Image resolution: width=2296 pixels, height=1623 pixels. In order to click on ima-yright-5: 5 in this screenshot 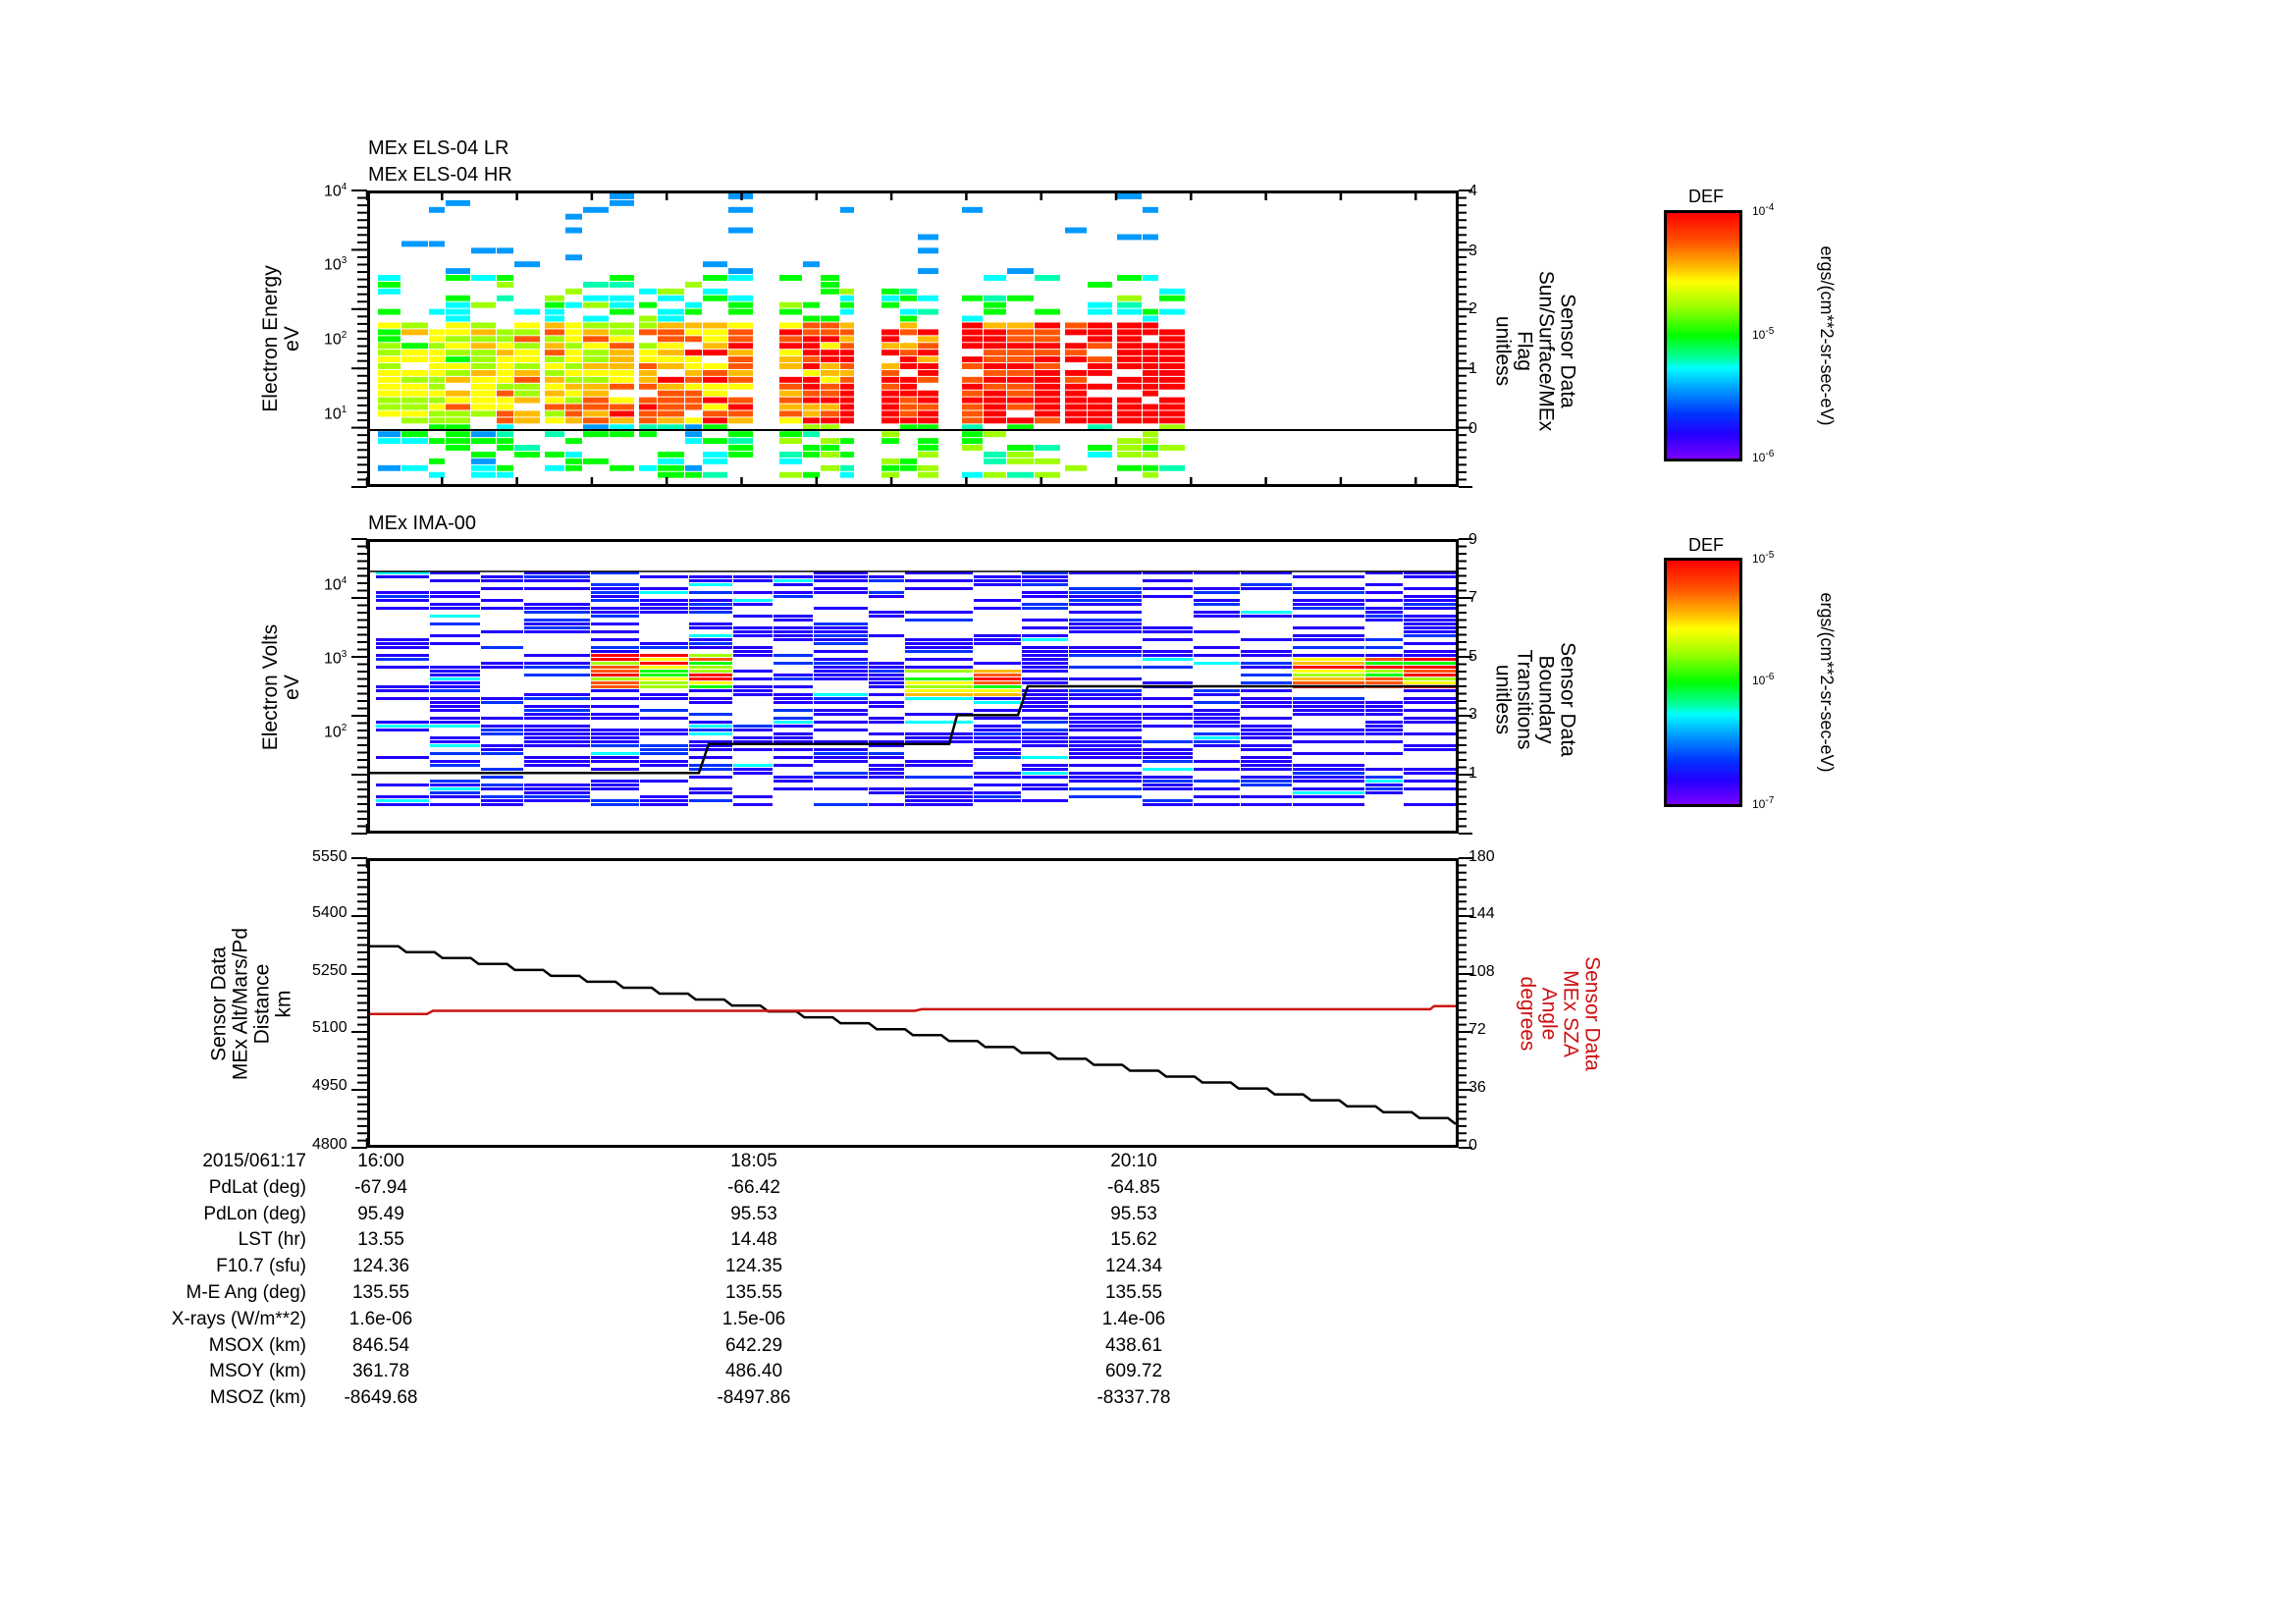, I will do `click(1472, 656)`.